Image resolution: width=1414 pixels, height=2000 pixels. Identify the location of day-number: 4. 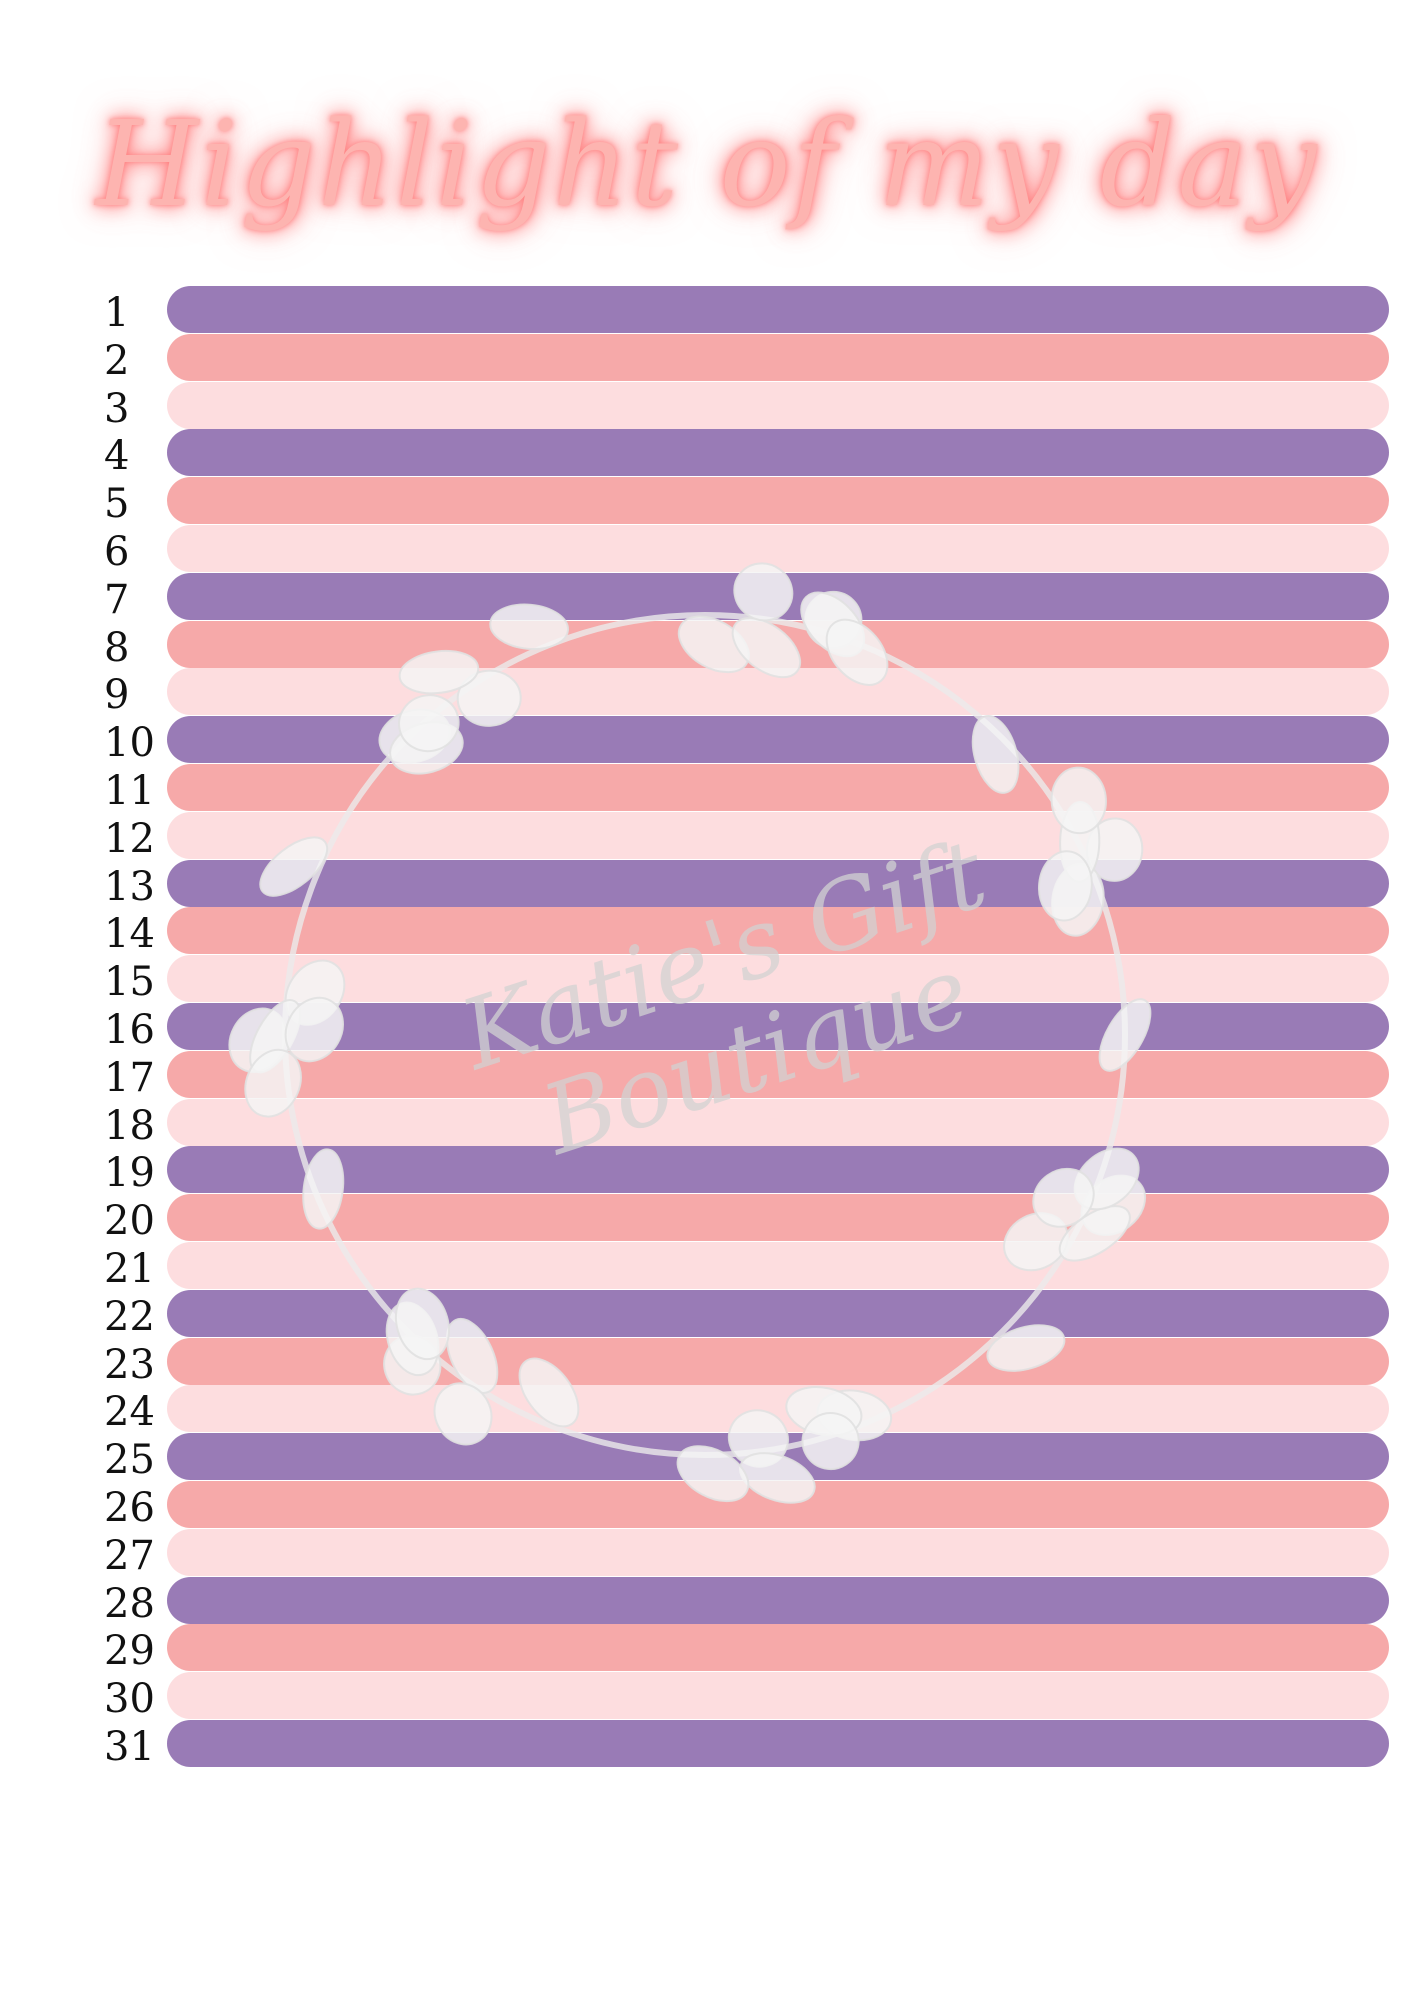
(117, 456).